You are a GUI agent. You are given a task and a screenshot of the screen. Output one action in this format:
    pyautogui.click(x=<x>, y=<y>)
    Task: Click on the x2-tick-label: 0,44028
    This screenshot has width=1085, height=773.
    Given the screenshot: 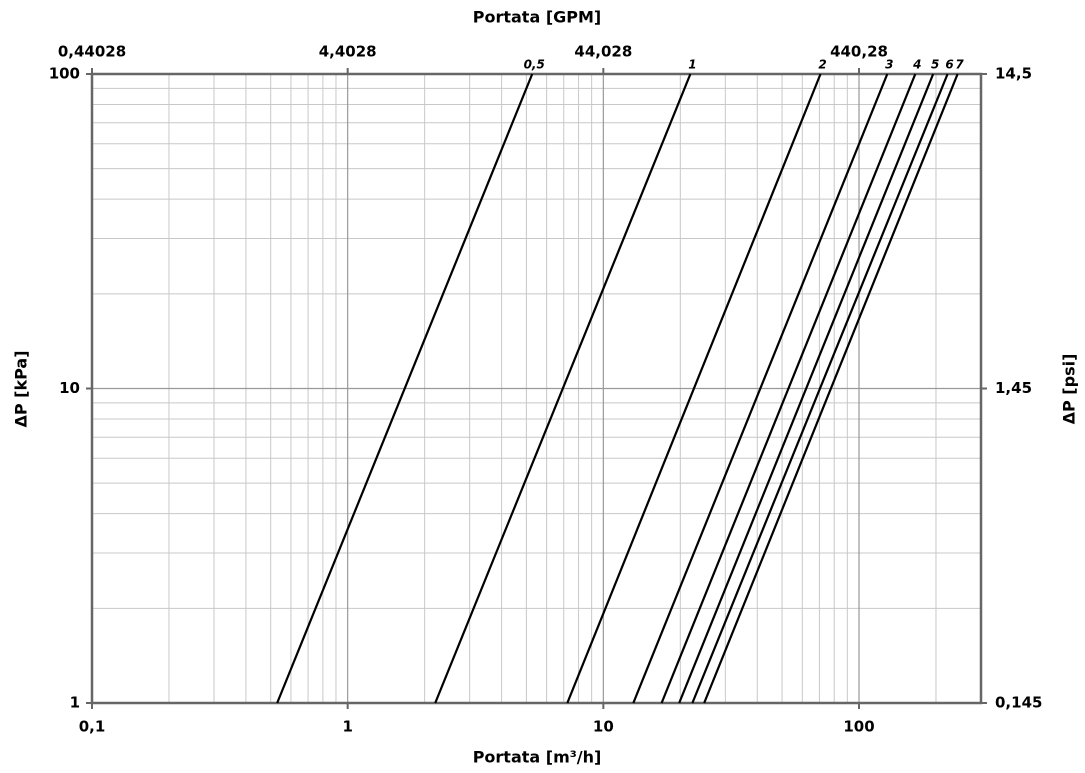 What is the action you would take?
    pyautogui.click(x=92, y=52)
    